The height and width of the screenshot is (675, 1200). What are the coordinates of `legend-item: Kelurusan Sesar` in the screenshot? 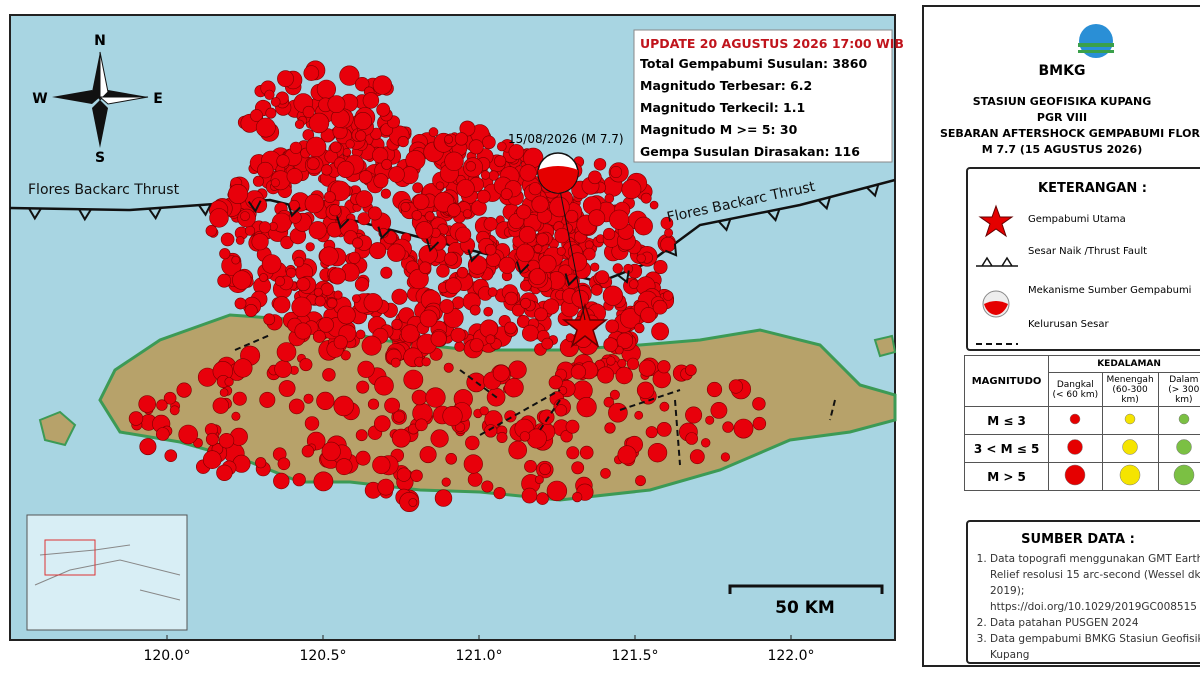 It's located at (1068, 324).